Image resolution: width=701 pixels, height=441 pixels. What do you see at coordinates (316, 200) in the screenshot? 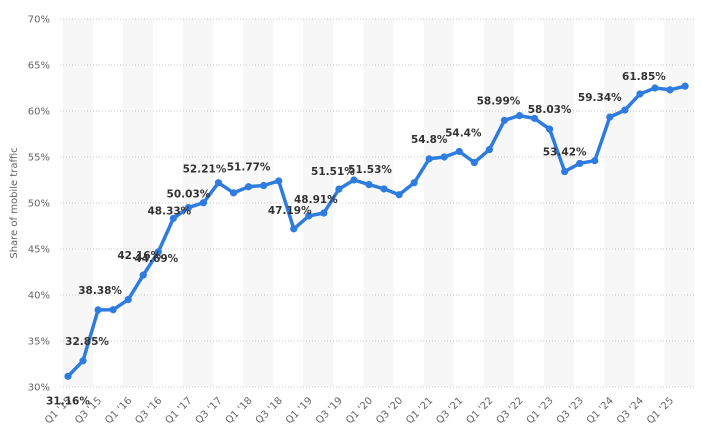
I see `data-label: 48.91%` at bounding box center [316, 200].